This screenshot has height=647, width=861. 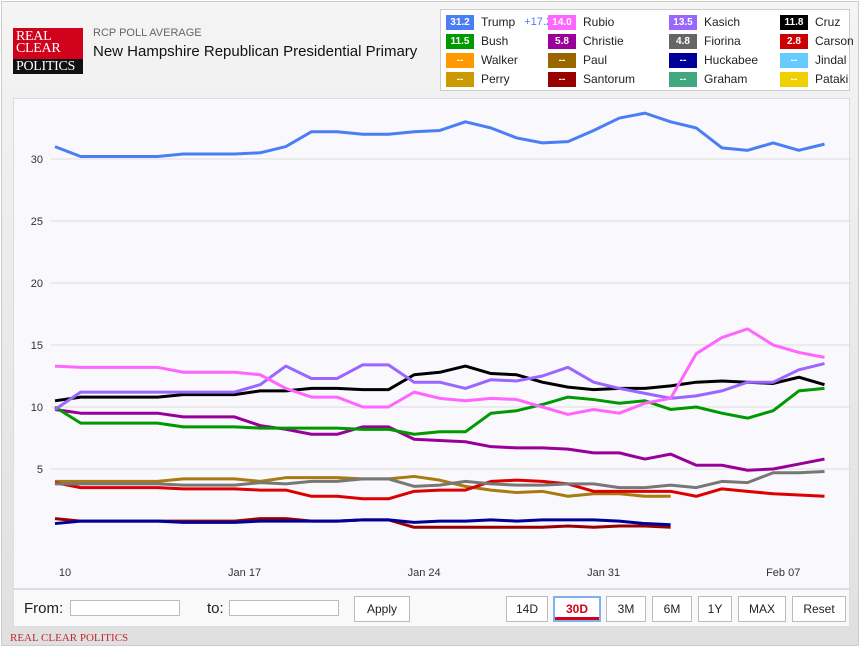 I want to click on legend-item-rubio: 14.0 Rubio, so click(x=581, y=22).